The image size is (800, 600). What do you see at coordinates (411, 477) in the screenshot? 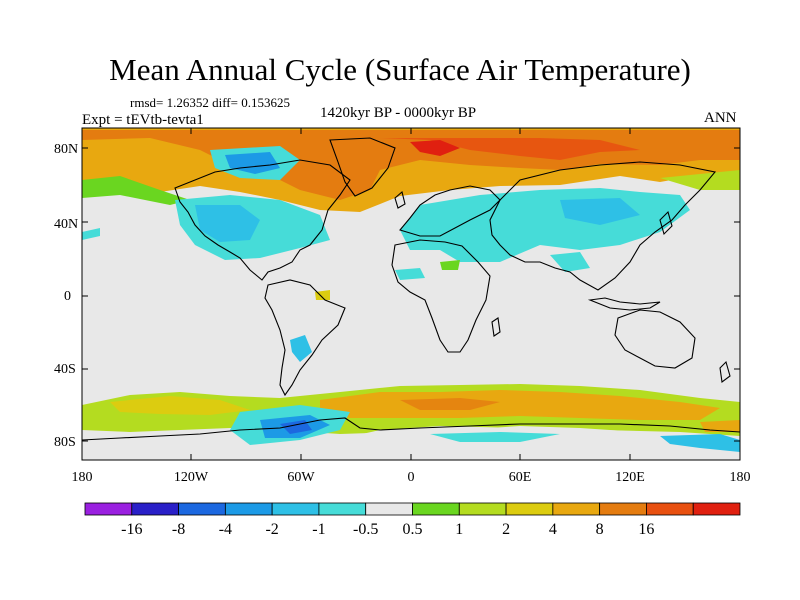
I see `lon-tick-label: 0` at bounding box center [411, 477].